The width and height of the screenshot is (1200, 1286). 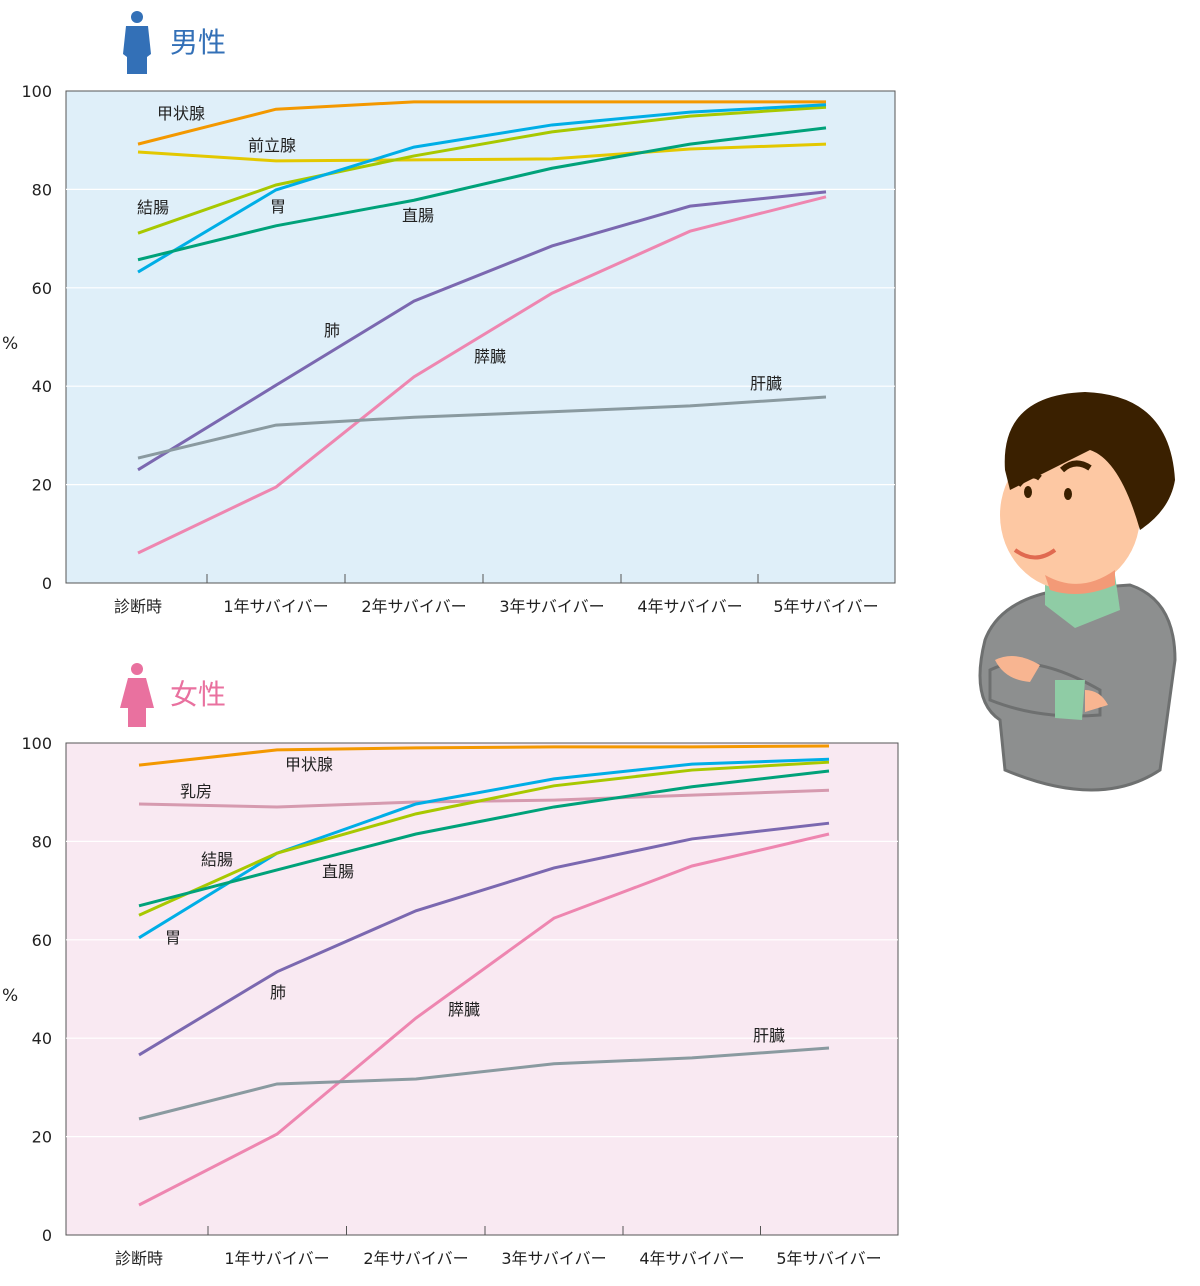 I want to click on male-person-icon, so click(x=137, y=42).